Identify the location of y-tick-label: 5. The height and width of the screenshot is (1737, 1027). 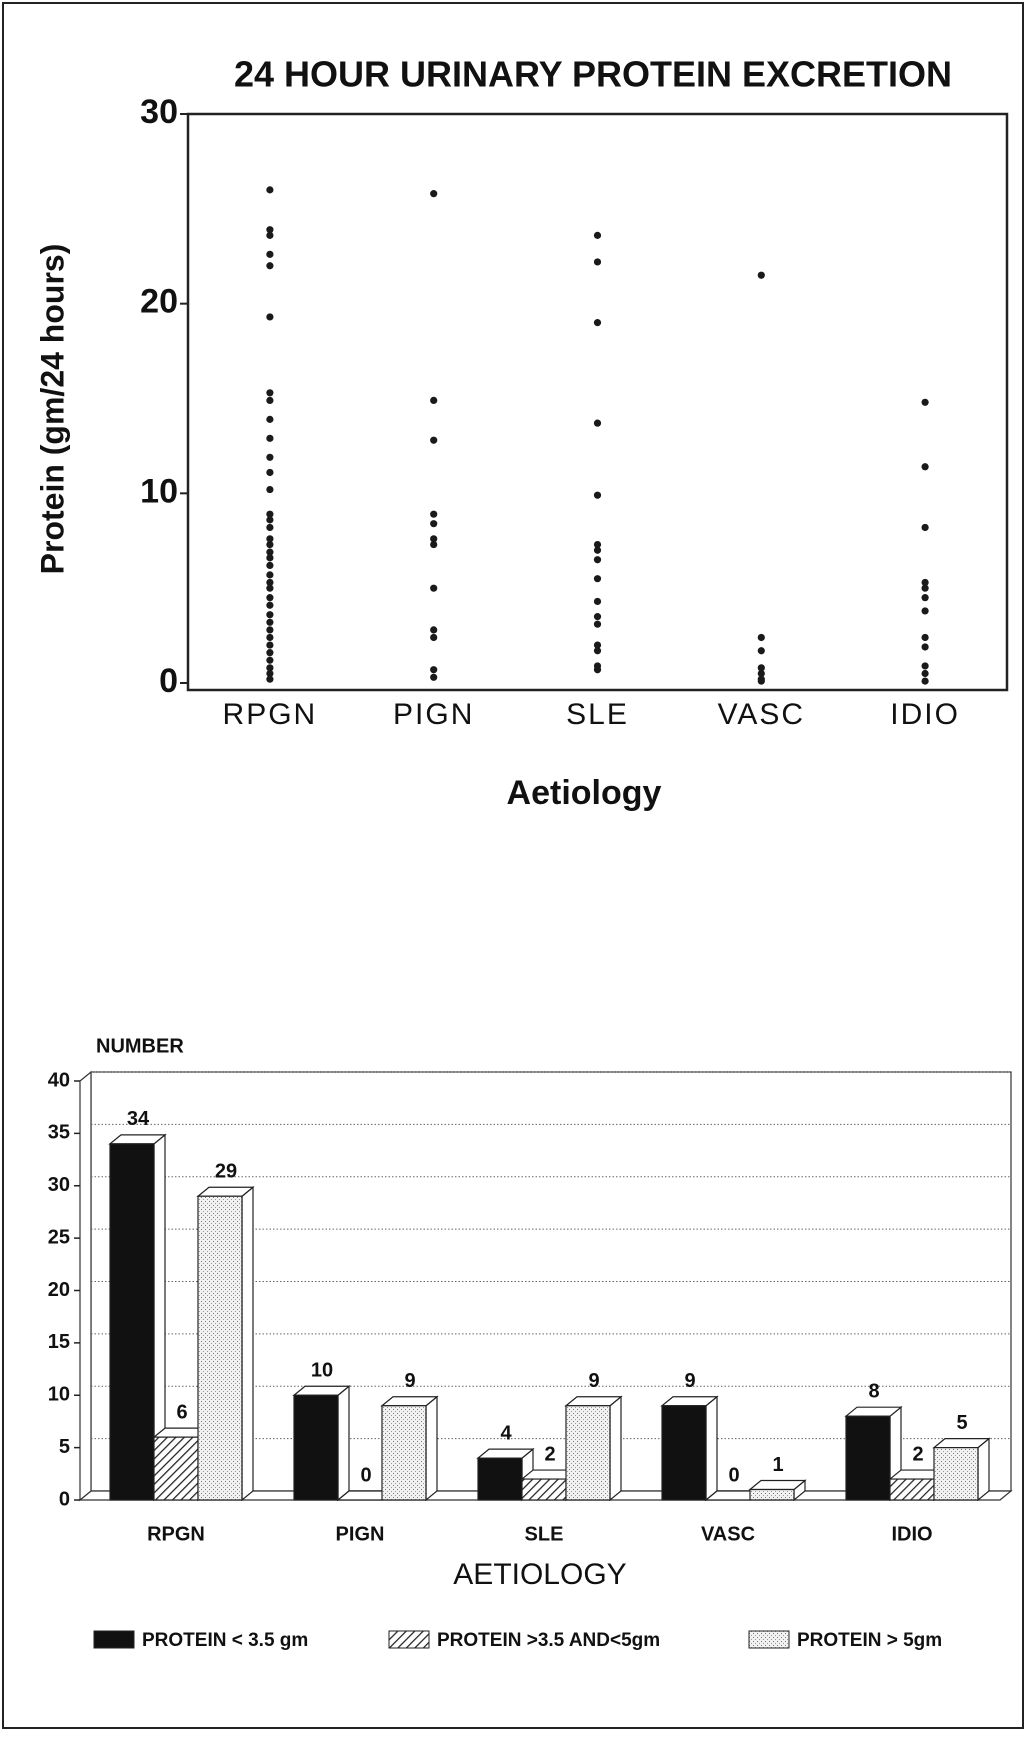
(64, 1447).